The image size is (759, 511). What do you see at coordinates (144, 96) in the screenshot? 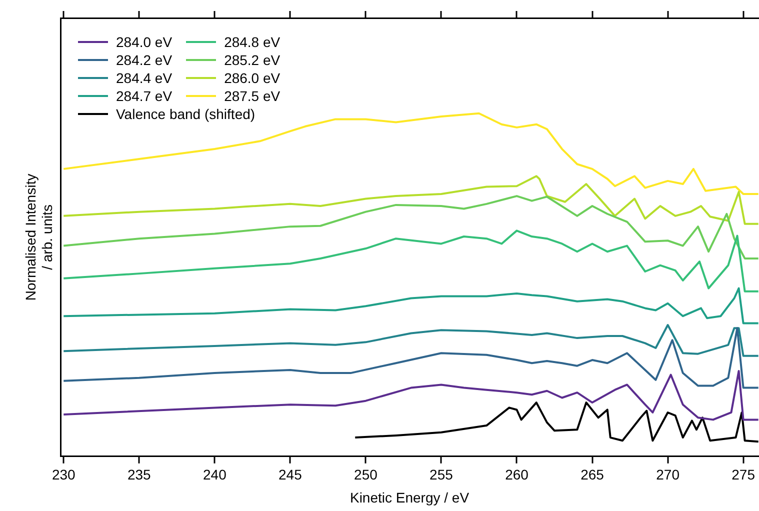
I see `legend-label: 284.7 eV` at bounding box center [144, 96].